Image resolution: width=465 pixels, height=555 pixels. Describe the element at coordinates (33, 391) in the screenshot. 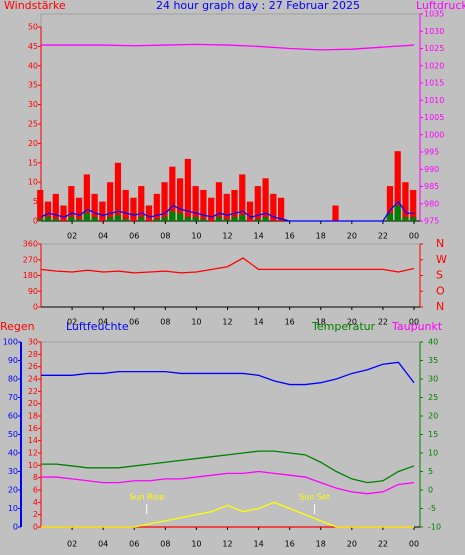

I see `y3-tick-label: 22` at that location.